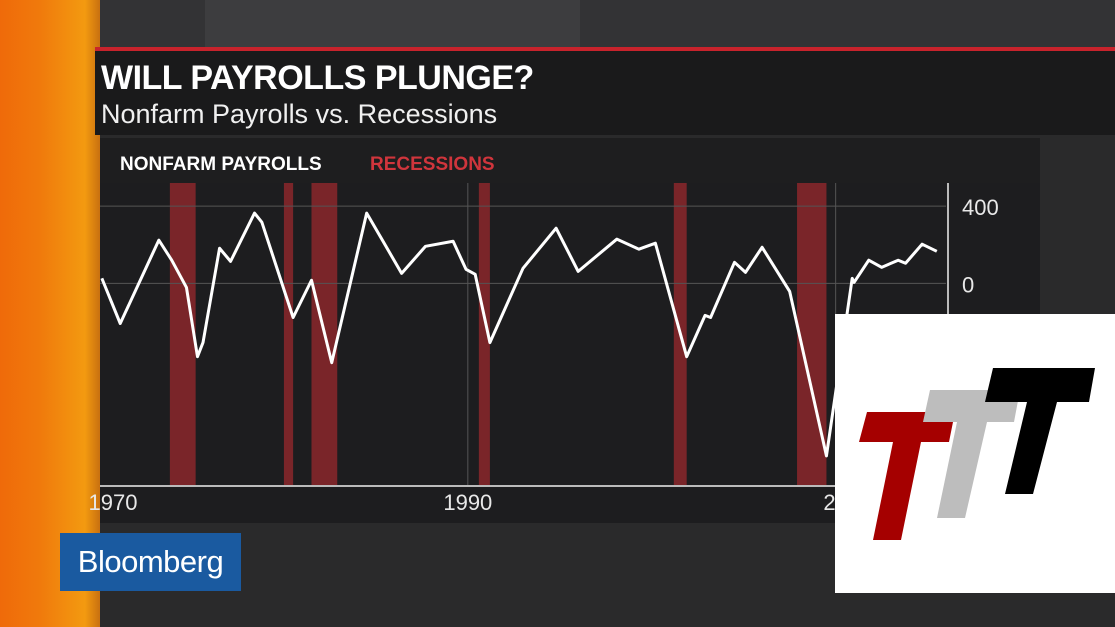 This screenshot has width=1115, height=627. What do you see at coordinates (971, 454) in the screenshot?
I see `logo-gray-t` at bounding box center [971, 454].